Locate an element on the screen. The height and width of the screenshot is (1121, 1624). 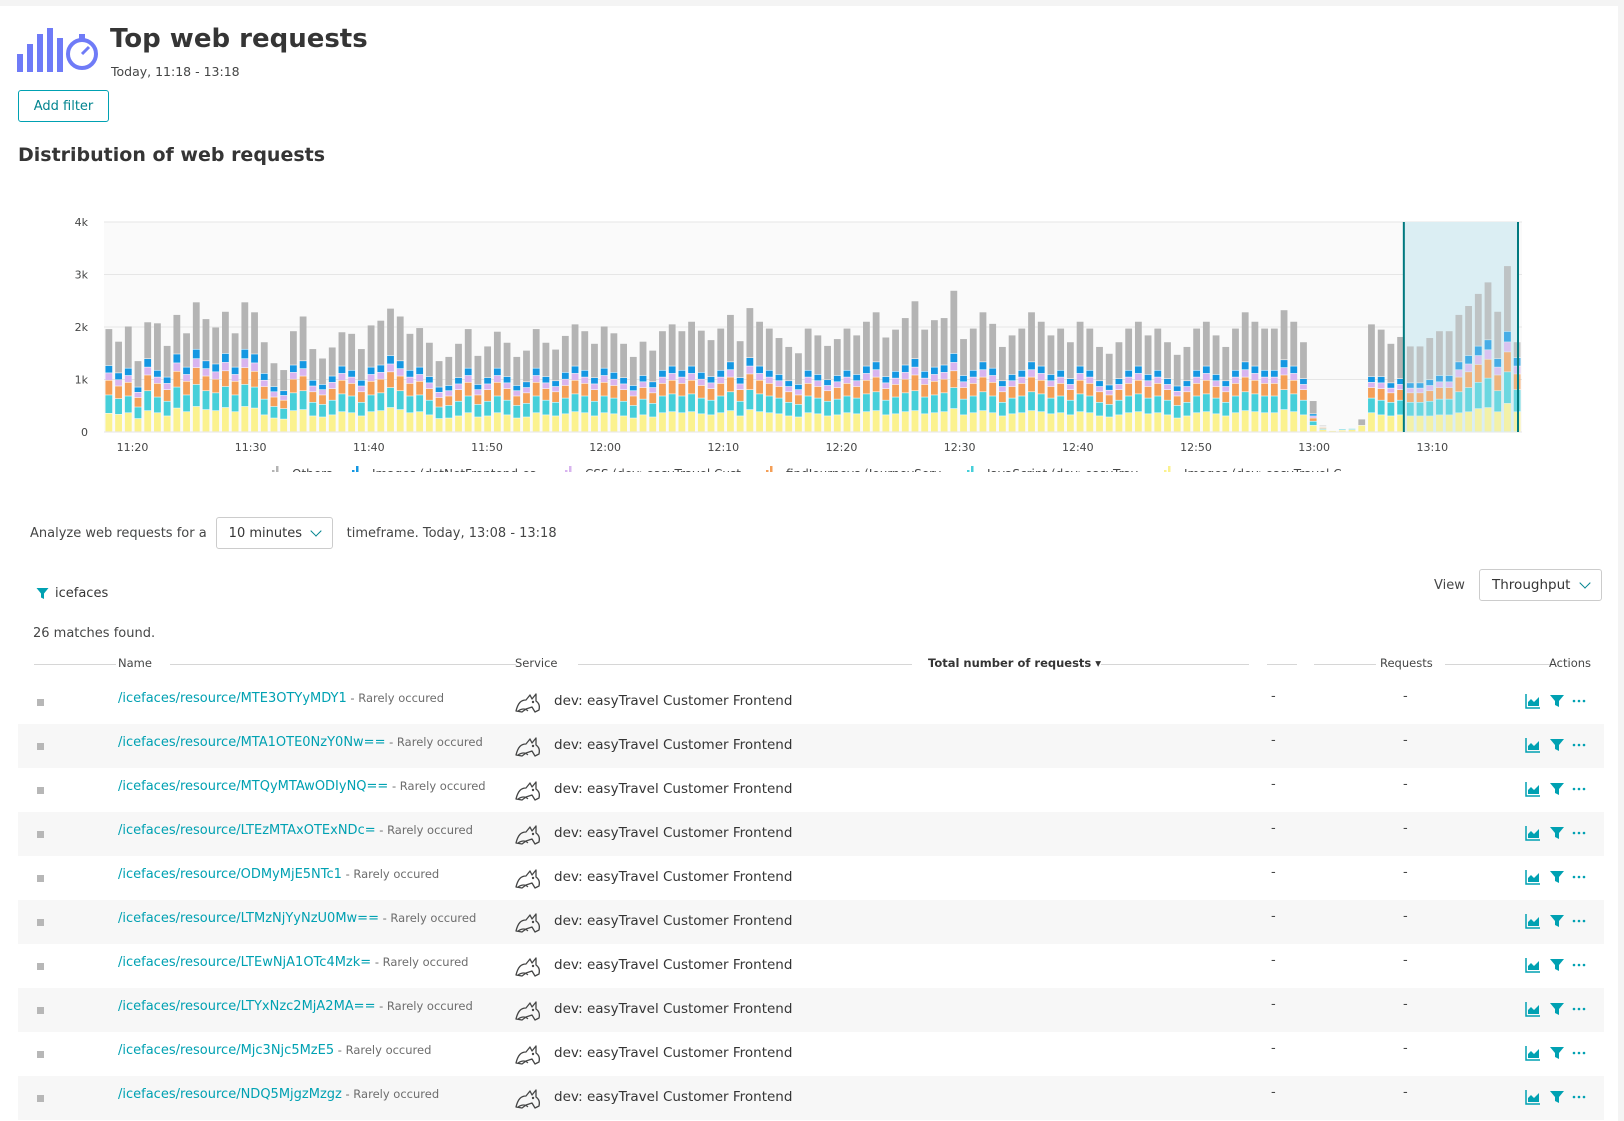
request-link: /icefaces/resource/LTEwNjA1OTc4Mzk= is located at coordinates (245, 962).